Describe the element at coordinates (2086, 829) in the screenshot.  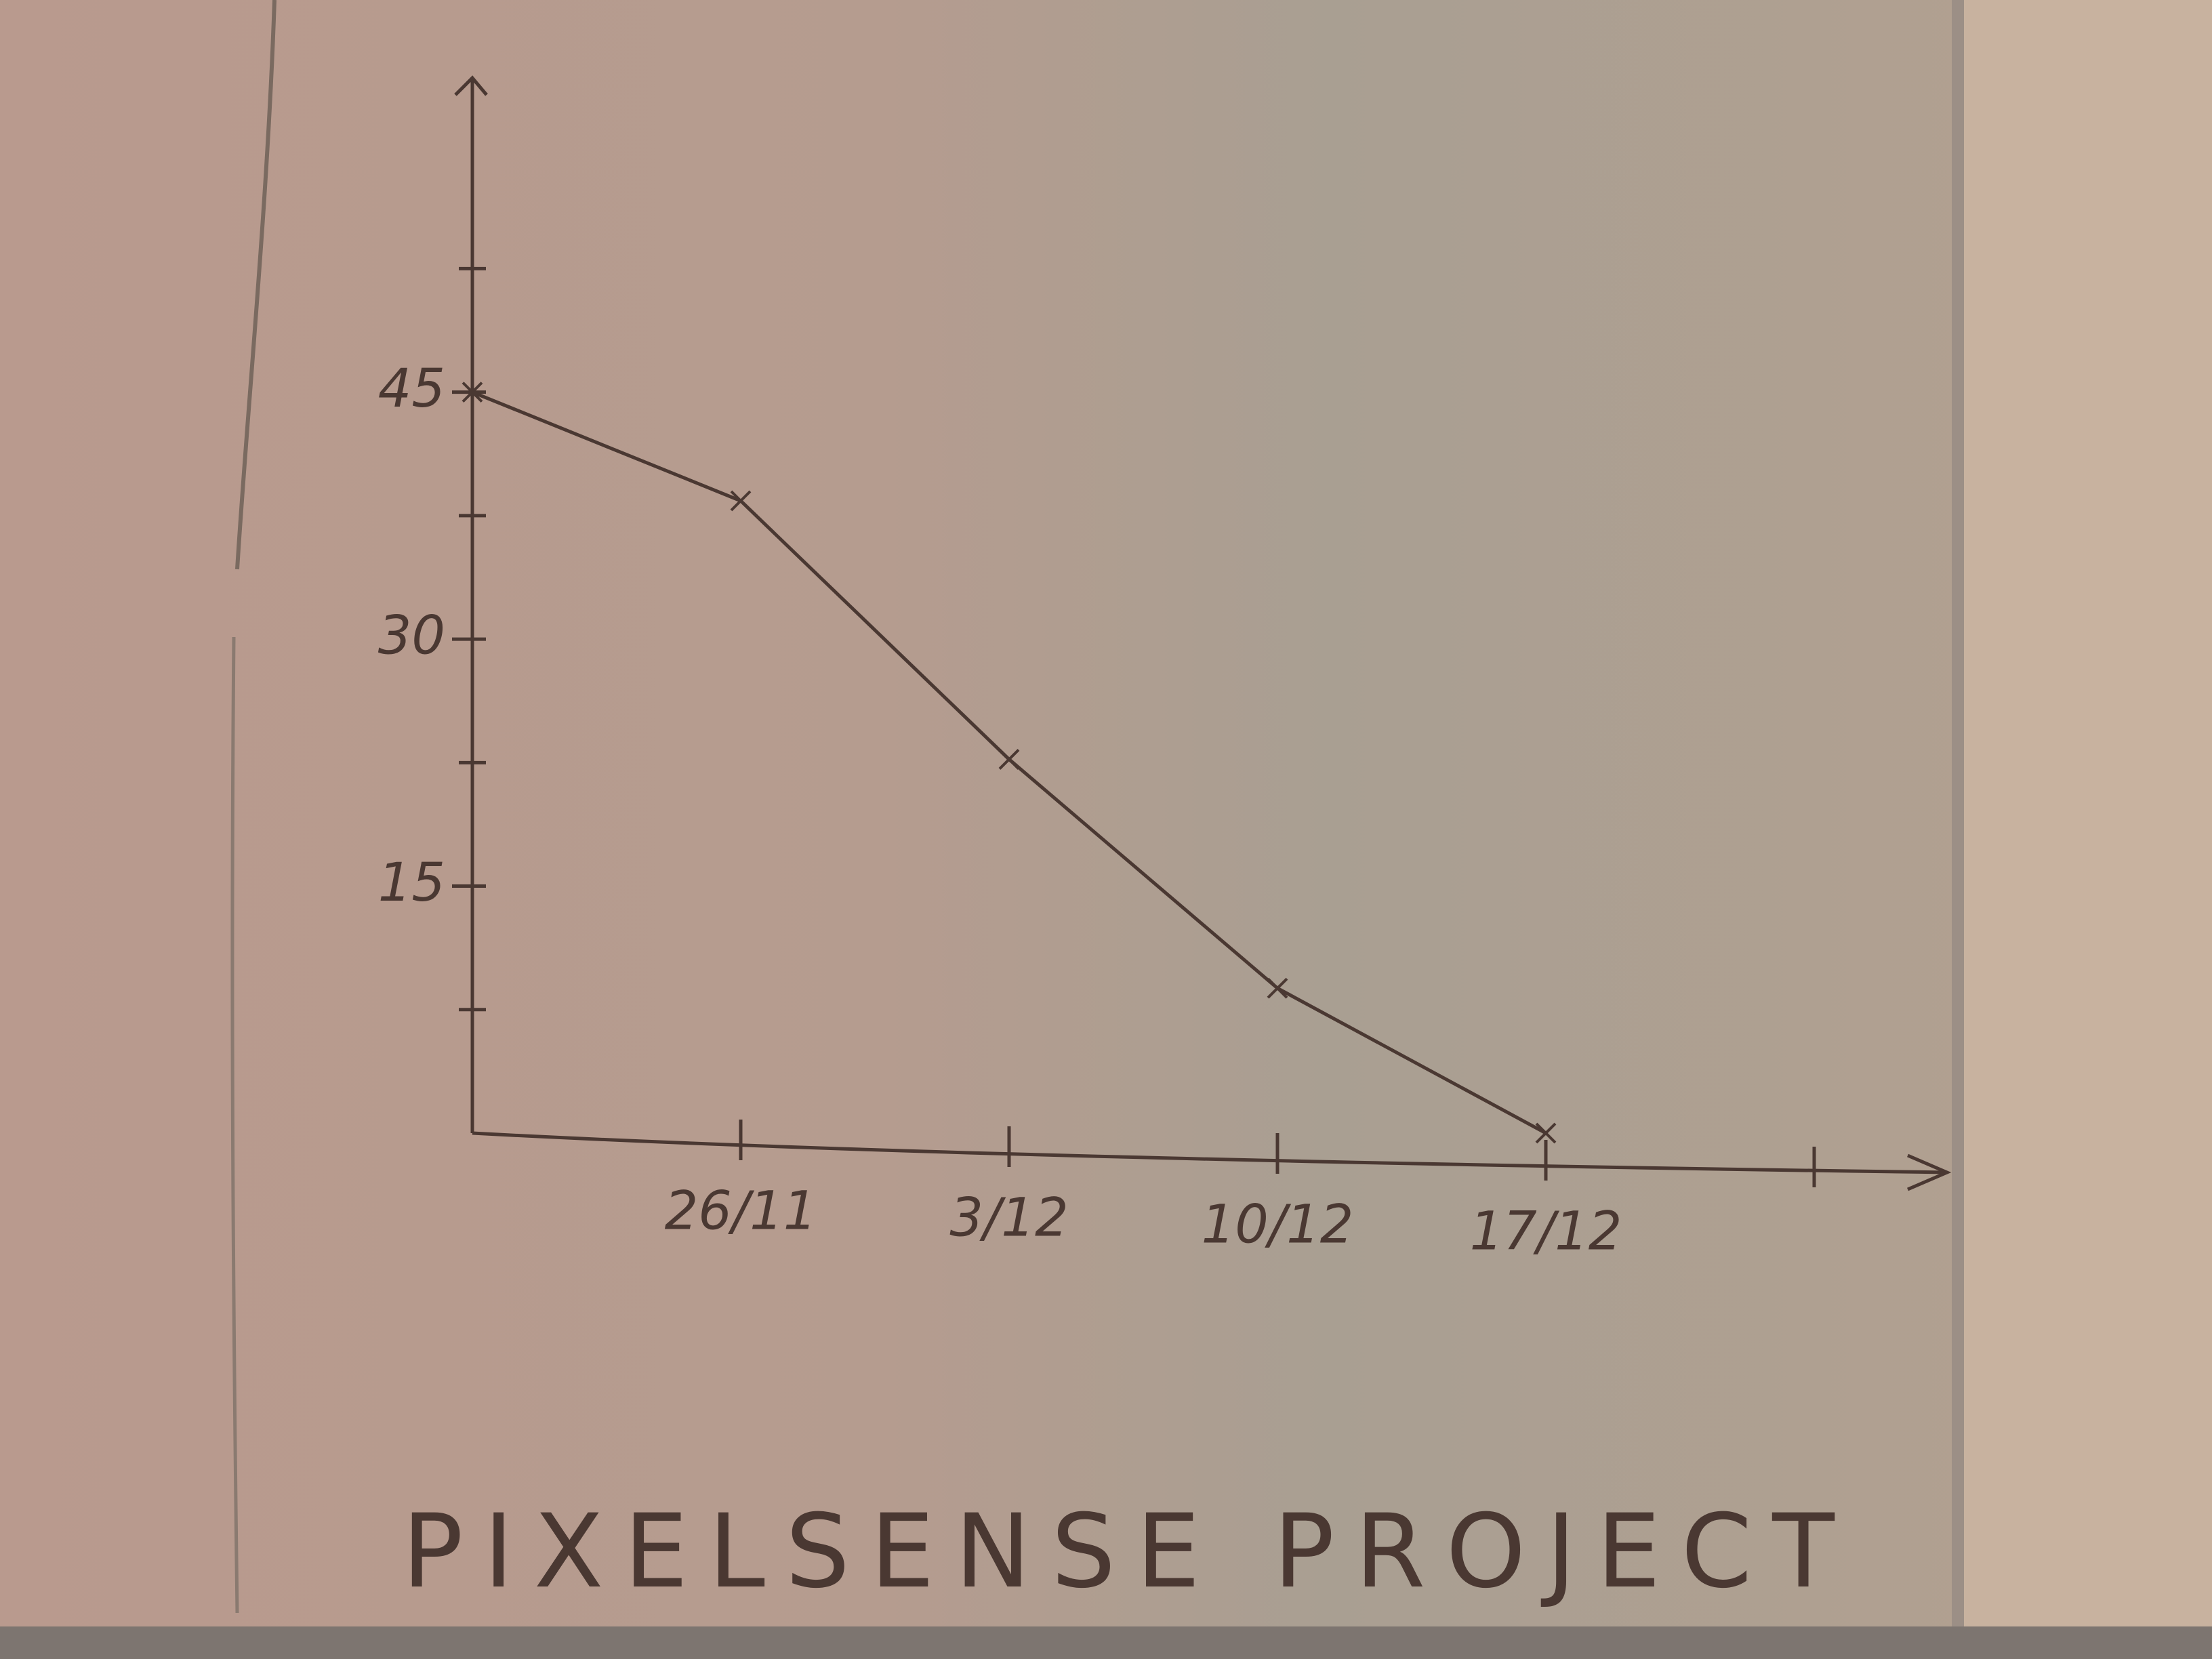
I see `wall` at that location.